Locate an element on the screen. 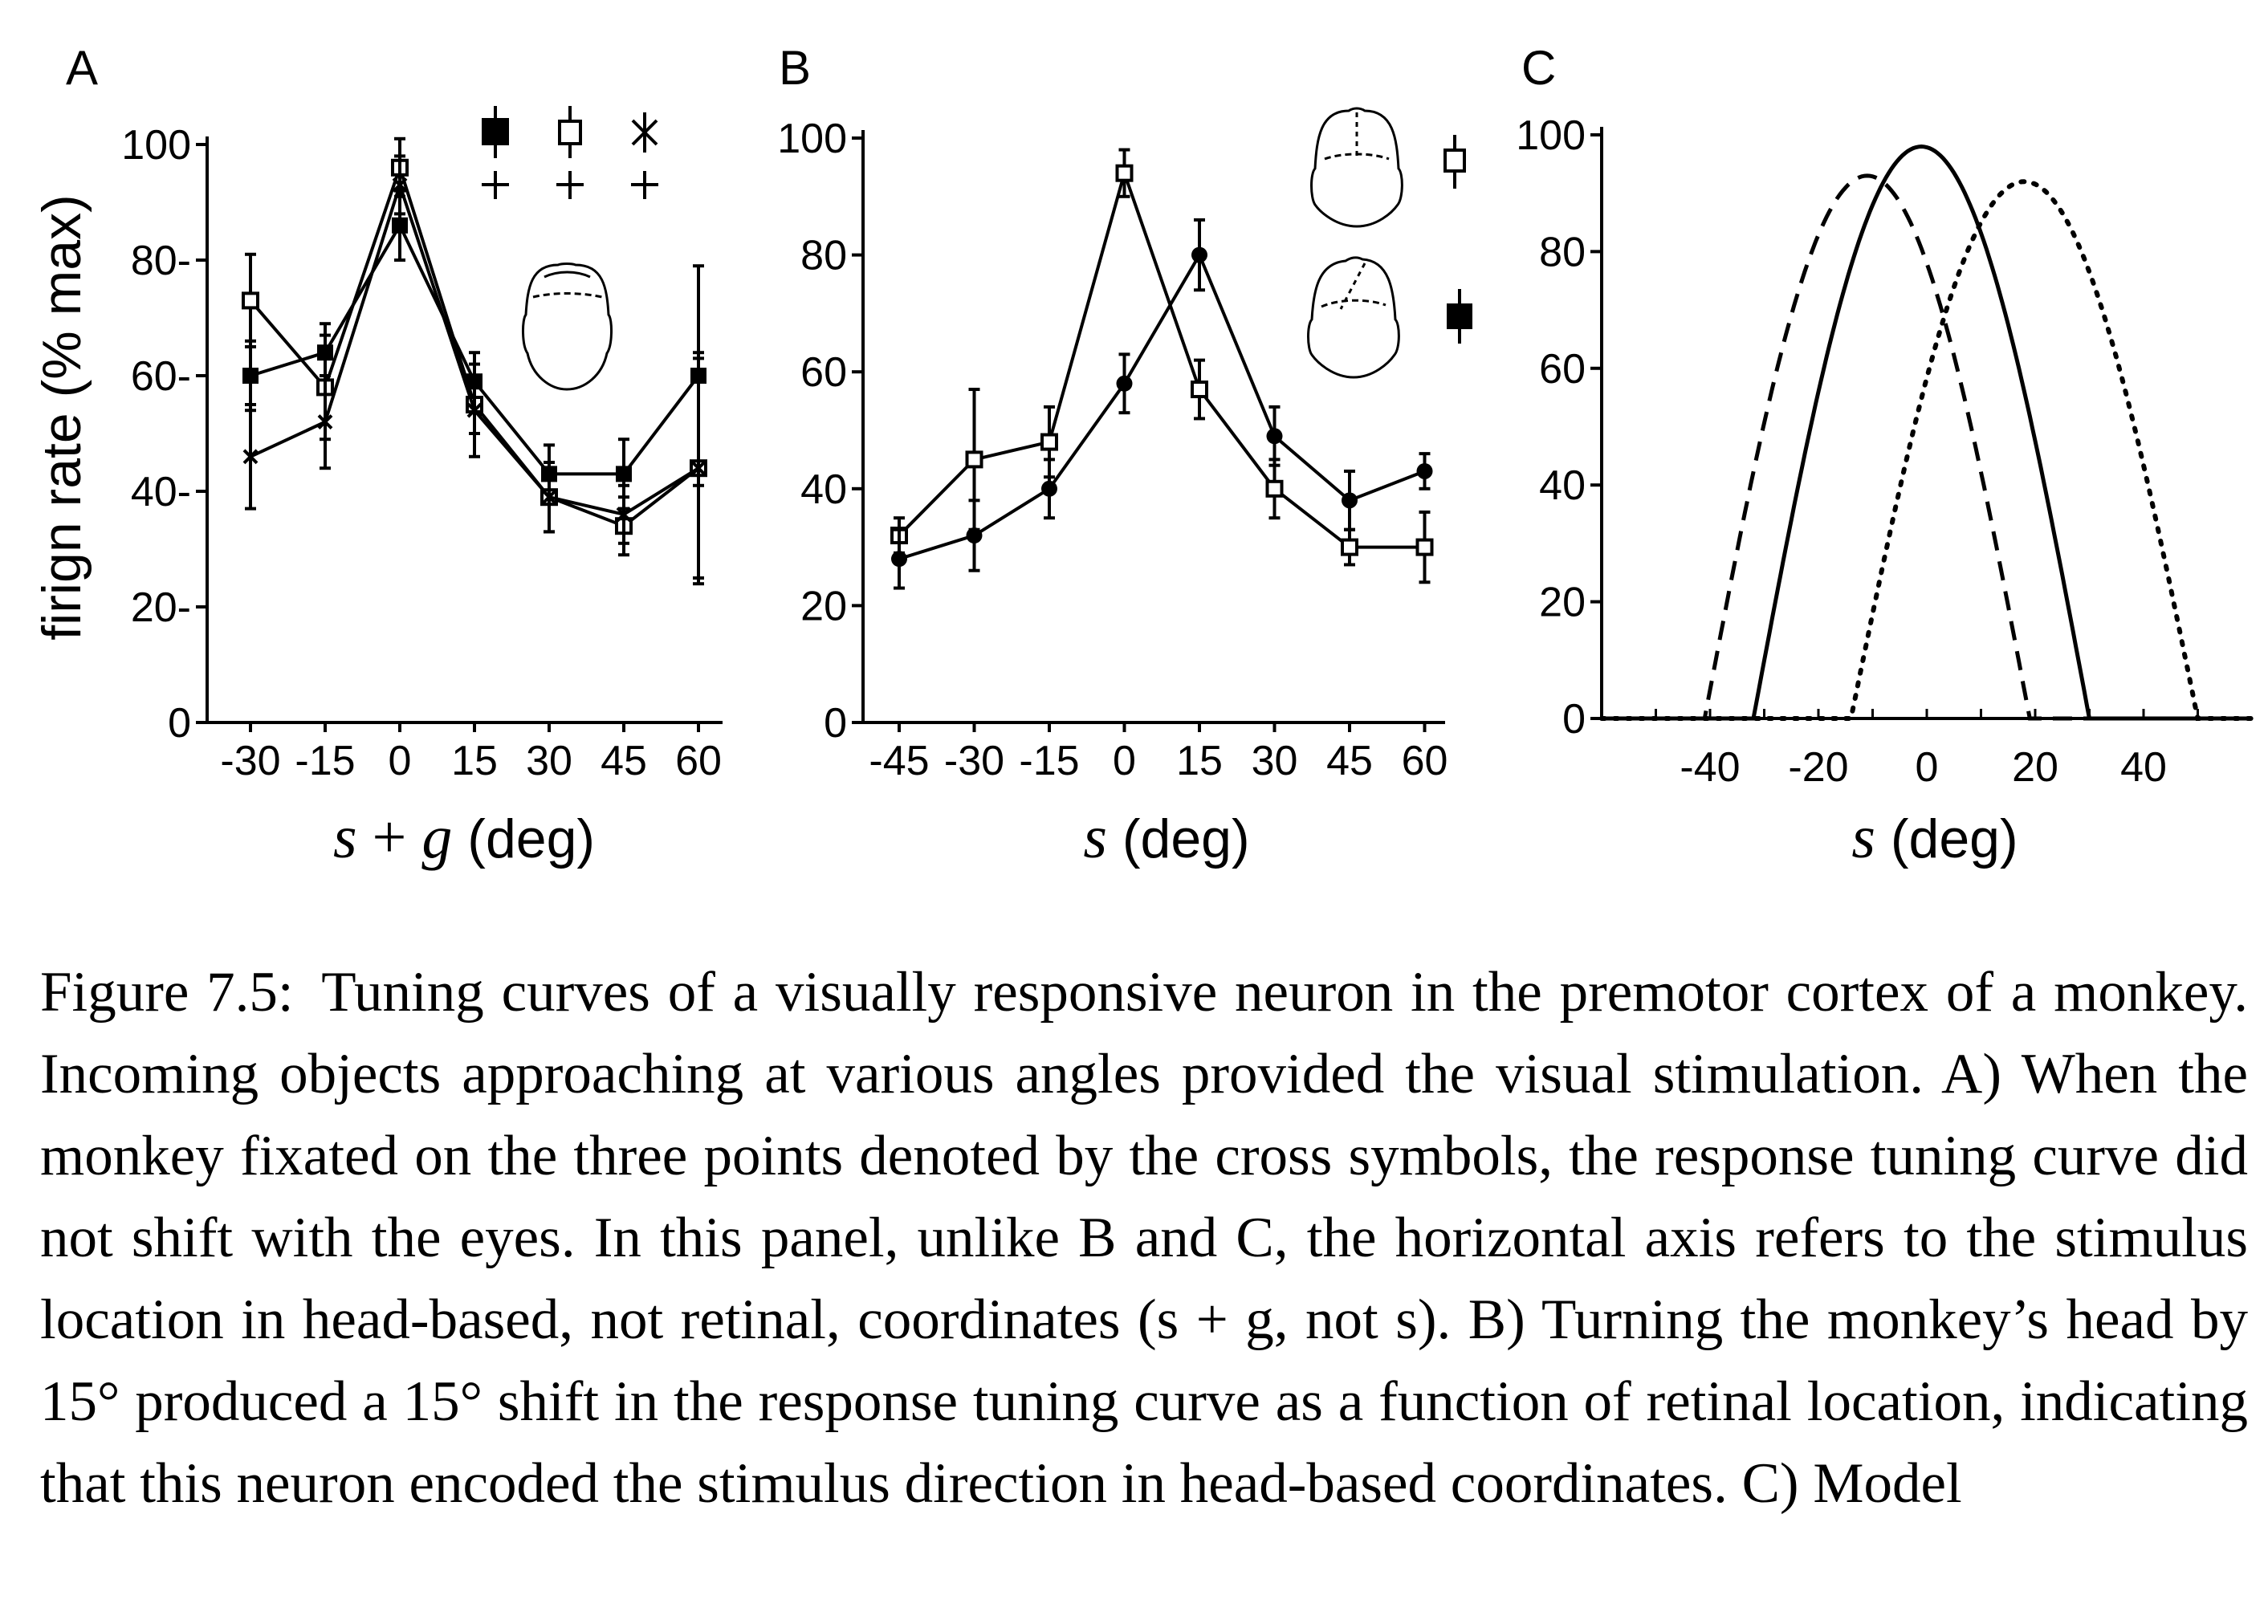  legend-marker-star is located at coordinates (644, 132).